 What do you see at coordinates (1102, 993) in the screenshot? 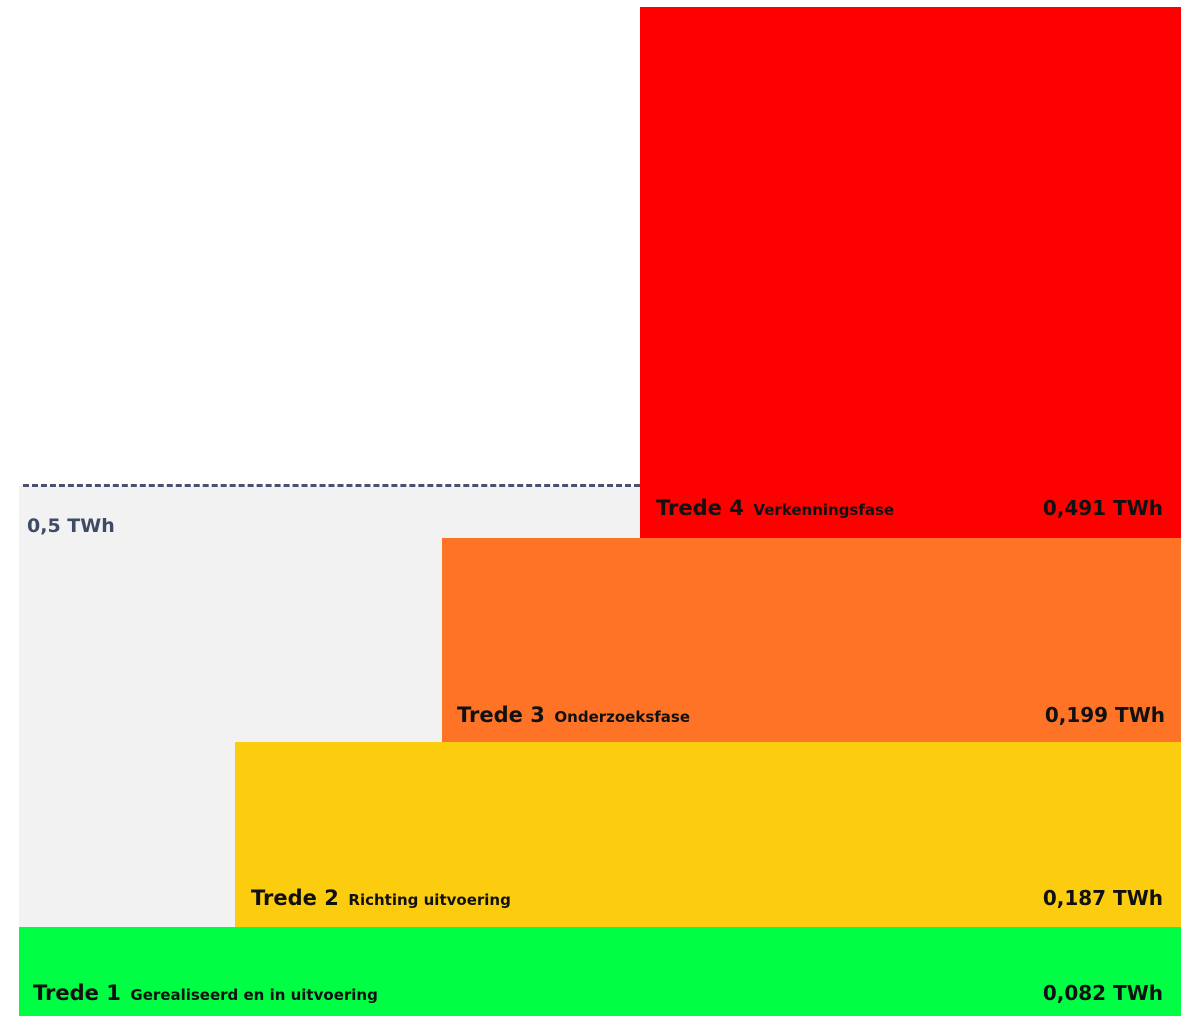
I see `step-1-value: 0,082 TWh` at bounding box center [1102, 993].